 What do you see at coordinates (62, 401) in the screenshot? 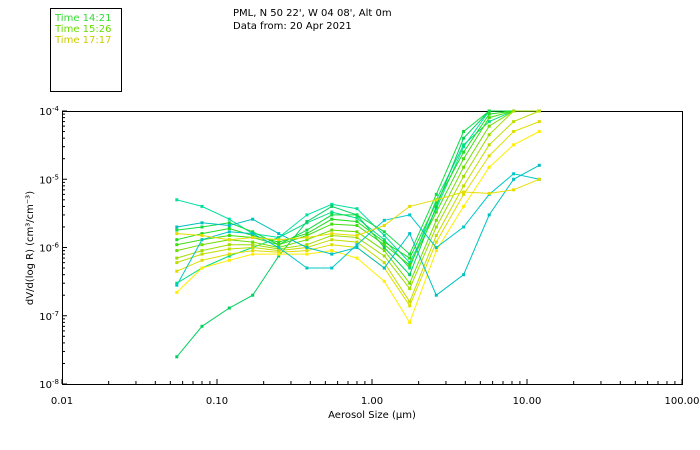
I see `x-tick-label: 0.01` at bounding box center [62, 401].